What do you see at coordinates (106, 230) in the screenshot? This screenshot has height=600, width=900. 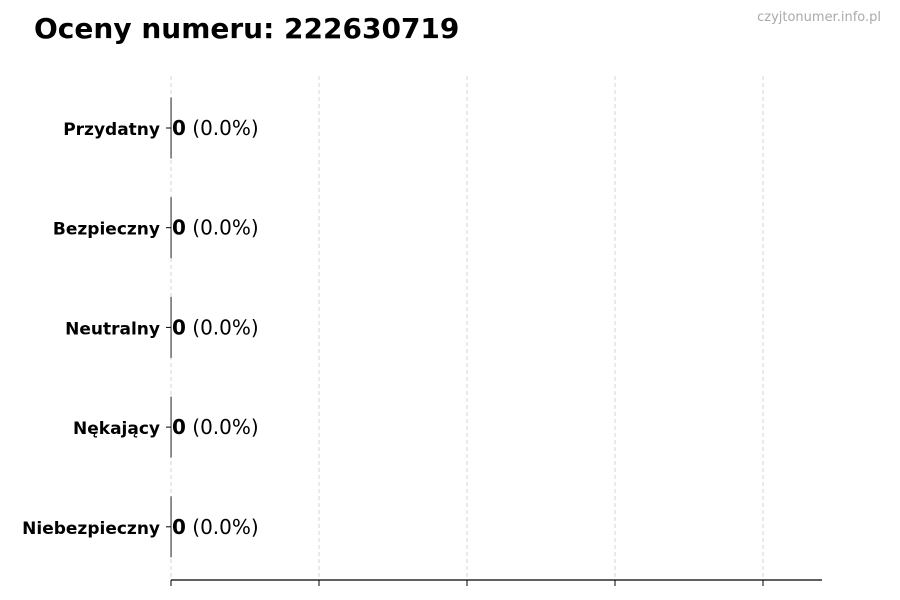 I see `category-label: Bezpieczny` at bounding box center [106, 230].